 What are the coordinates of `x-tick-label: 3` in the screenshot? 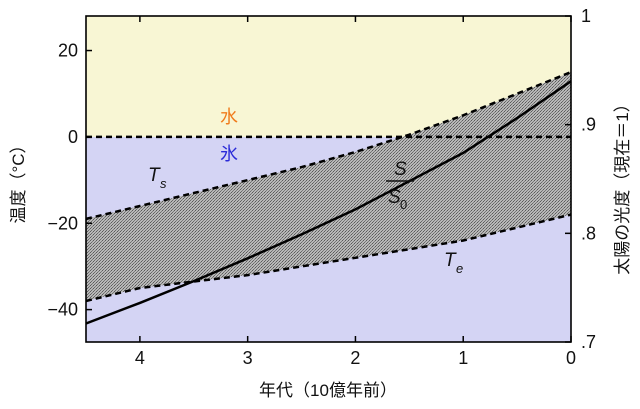 It's located at (248, 358).